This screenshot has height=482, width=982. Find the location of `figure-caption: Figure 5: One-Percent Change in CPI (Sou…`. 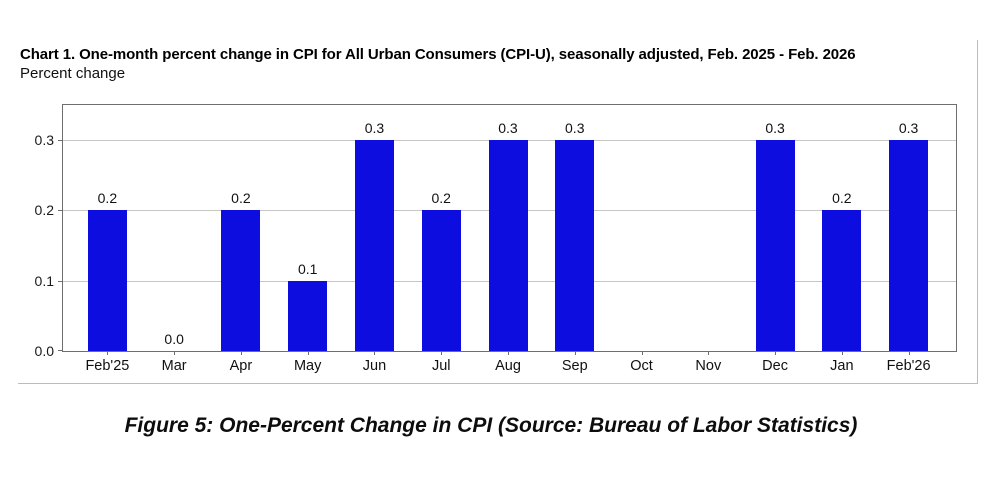

figure-caption: Figure 5: One-Percent Change in CPI (Sou… is located at coordinates (491, 425).